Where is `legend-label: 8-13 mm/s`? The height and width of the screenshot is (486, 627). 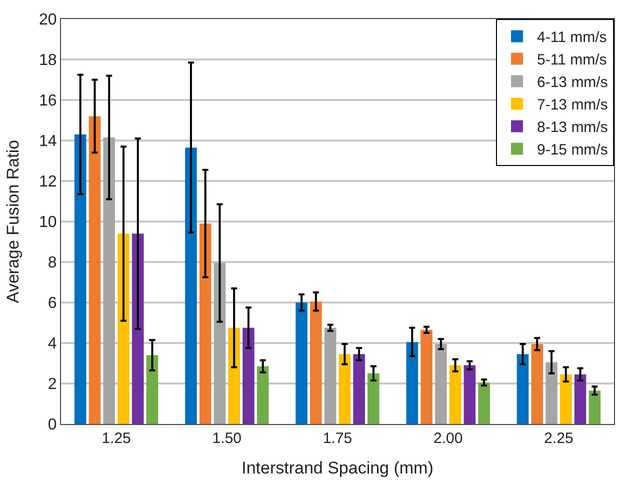
legend-label: 8-13 mm/s is located at coordinates (572, 127).